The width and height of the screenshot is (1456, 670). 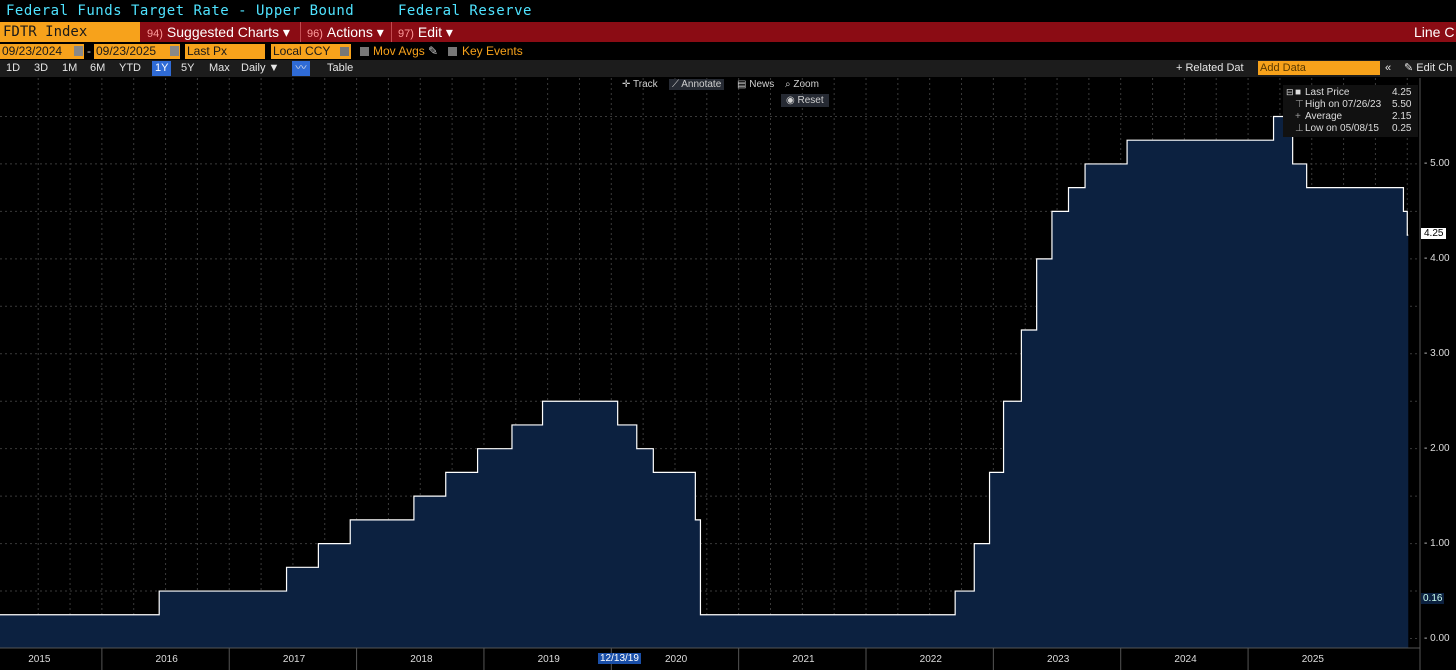 I want to click on zoom-tool: ⌕ Zoom, so click(x=802, y=84).